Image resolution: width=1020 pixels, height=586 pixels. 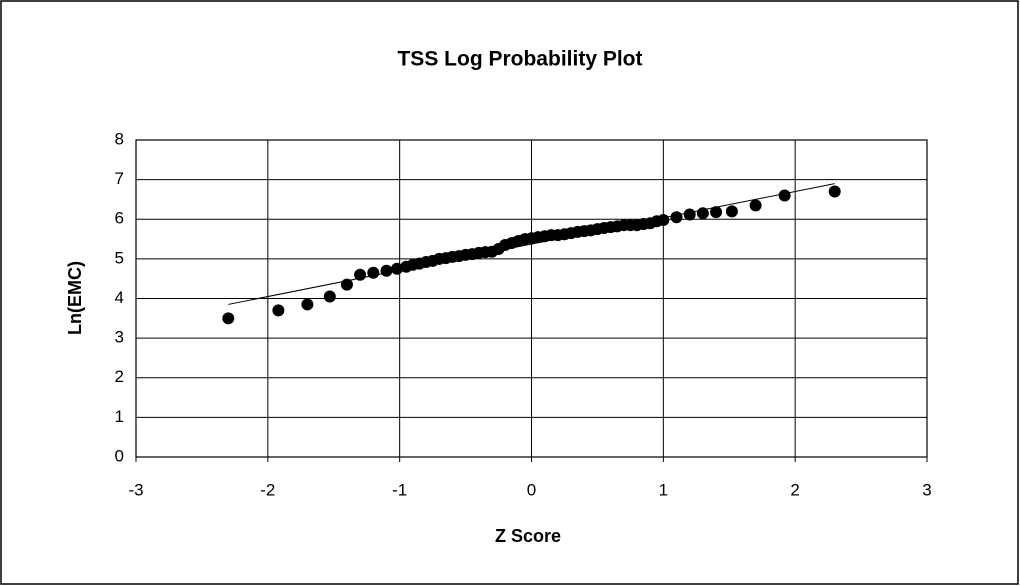 What do you see at coordinates (794, 489) in the screenshot?
I see `x-tick-label: 2` at bounding box center [794, 489].